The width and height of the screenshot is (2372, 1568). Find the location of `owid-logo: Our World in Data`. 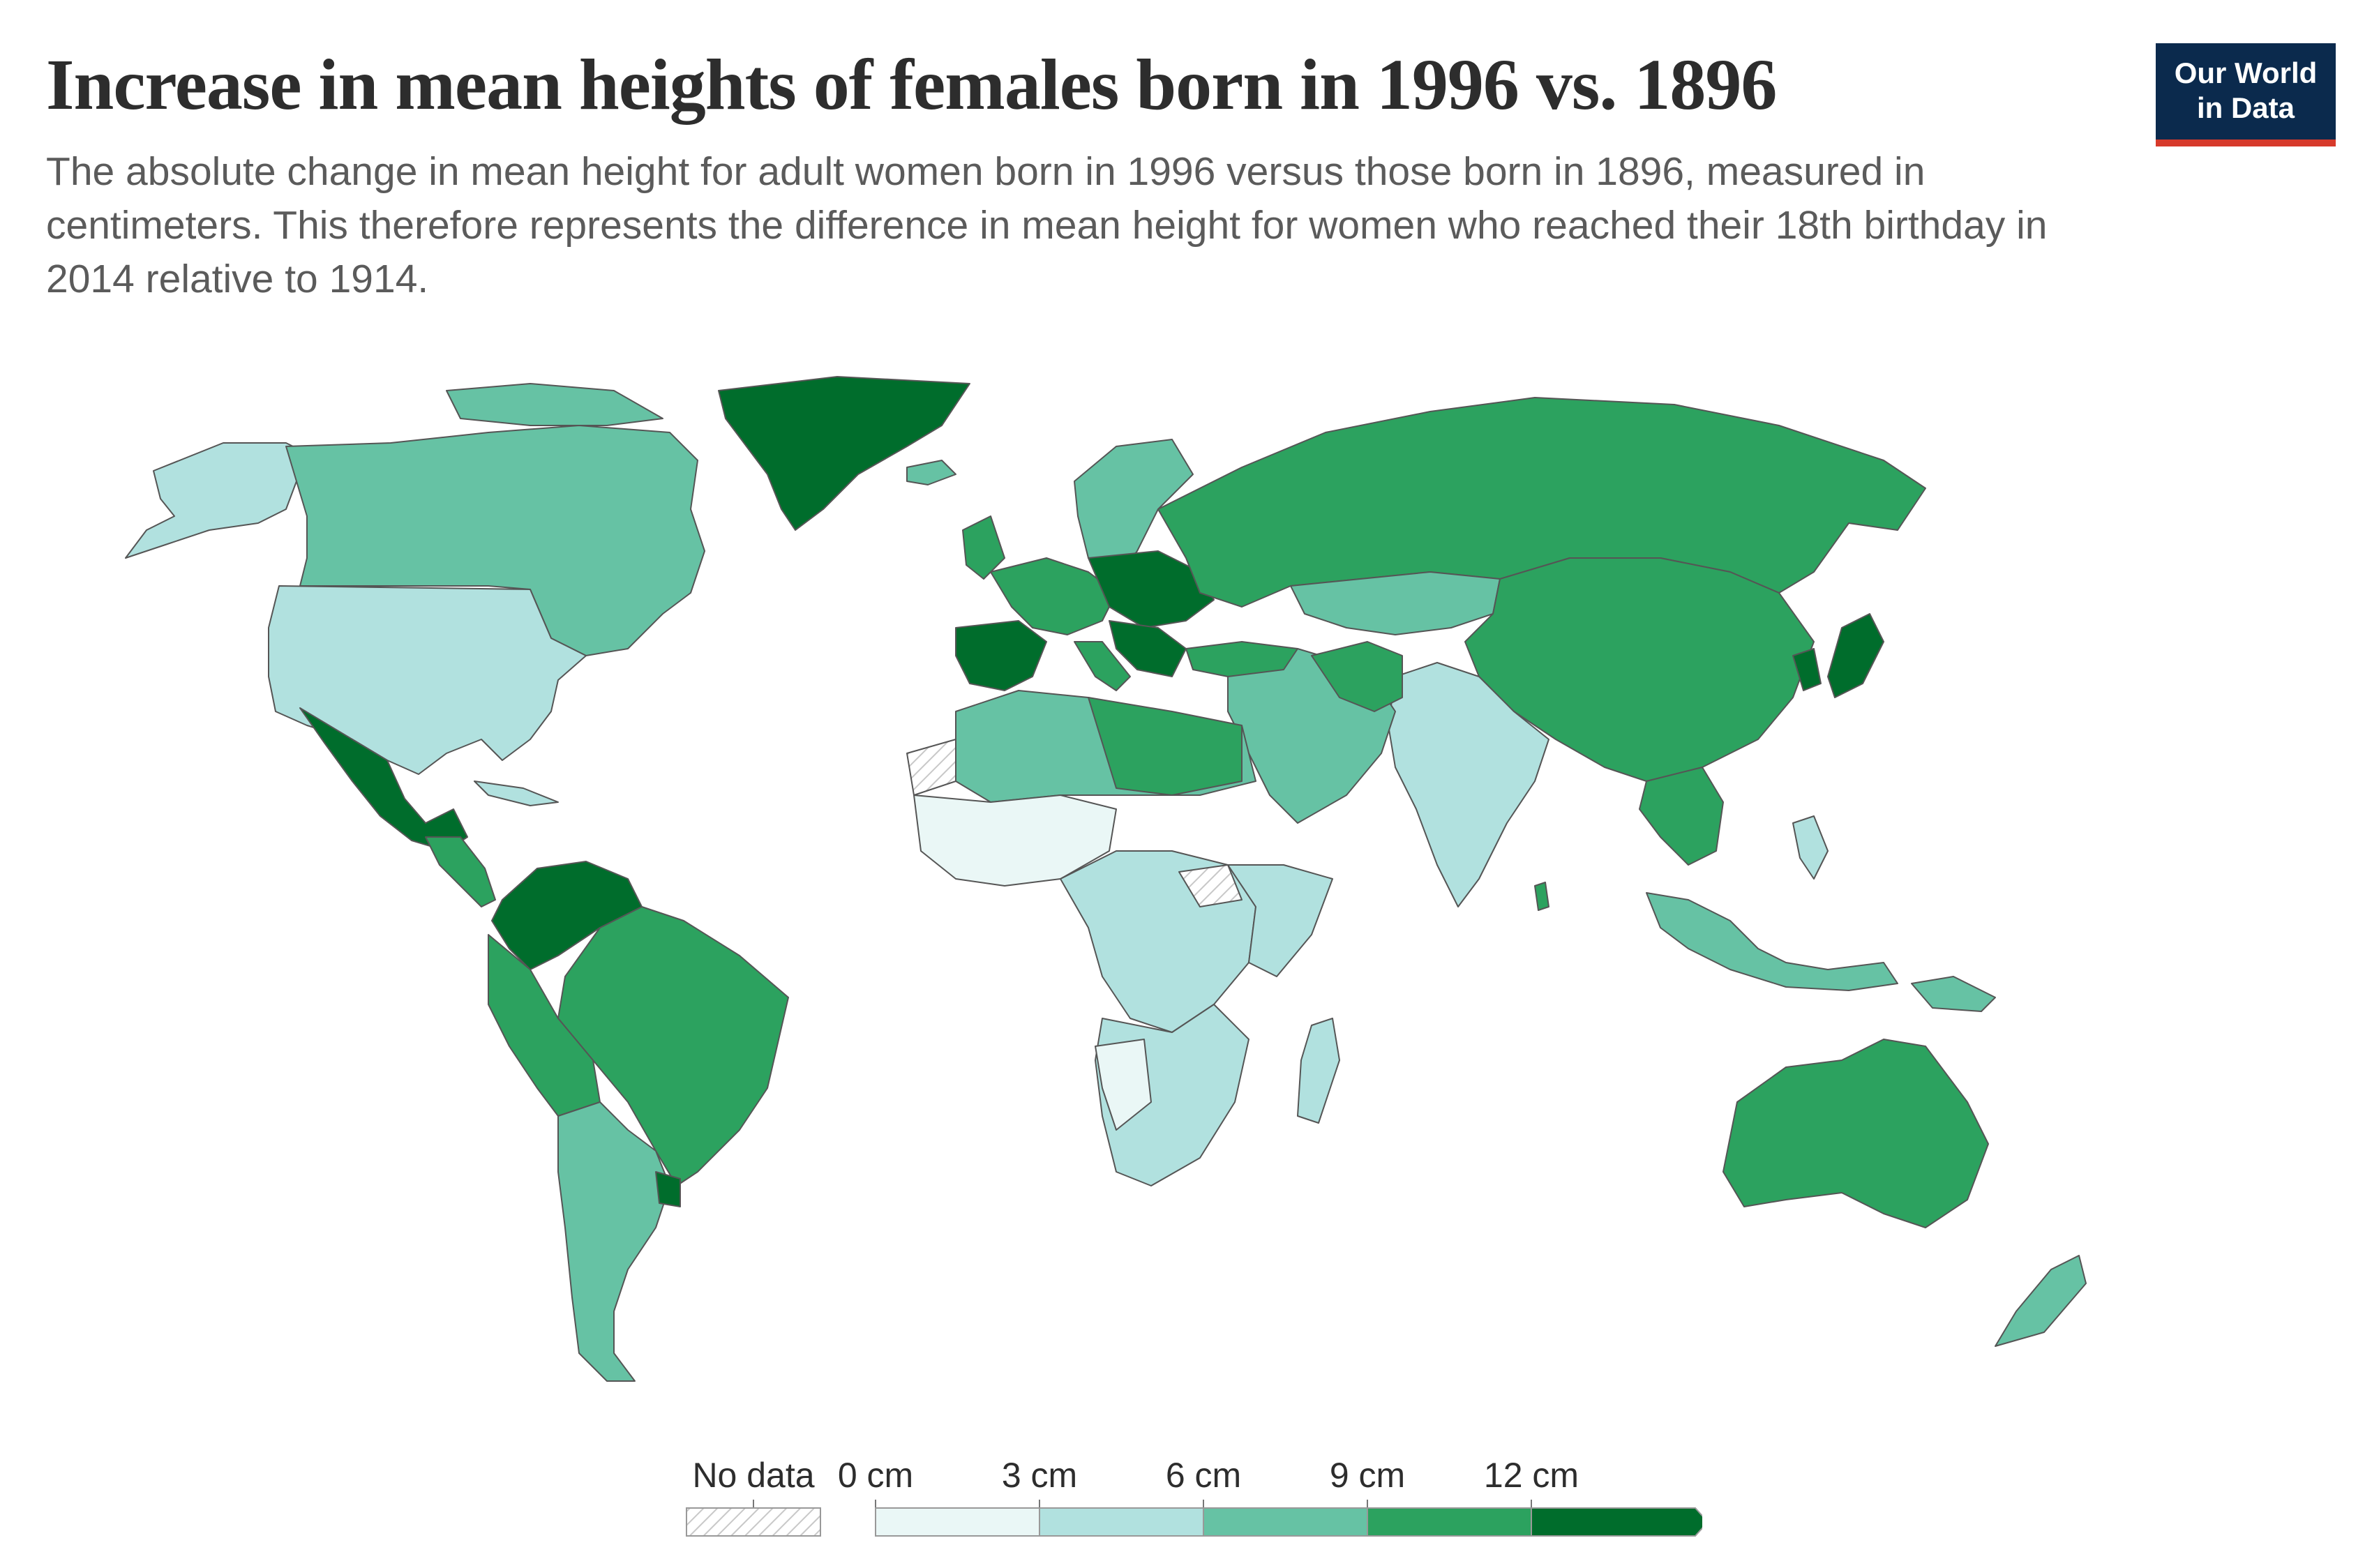

owid-logo: Our World in Data is located at coordinates (2246, 94).